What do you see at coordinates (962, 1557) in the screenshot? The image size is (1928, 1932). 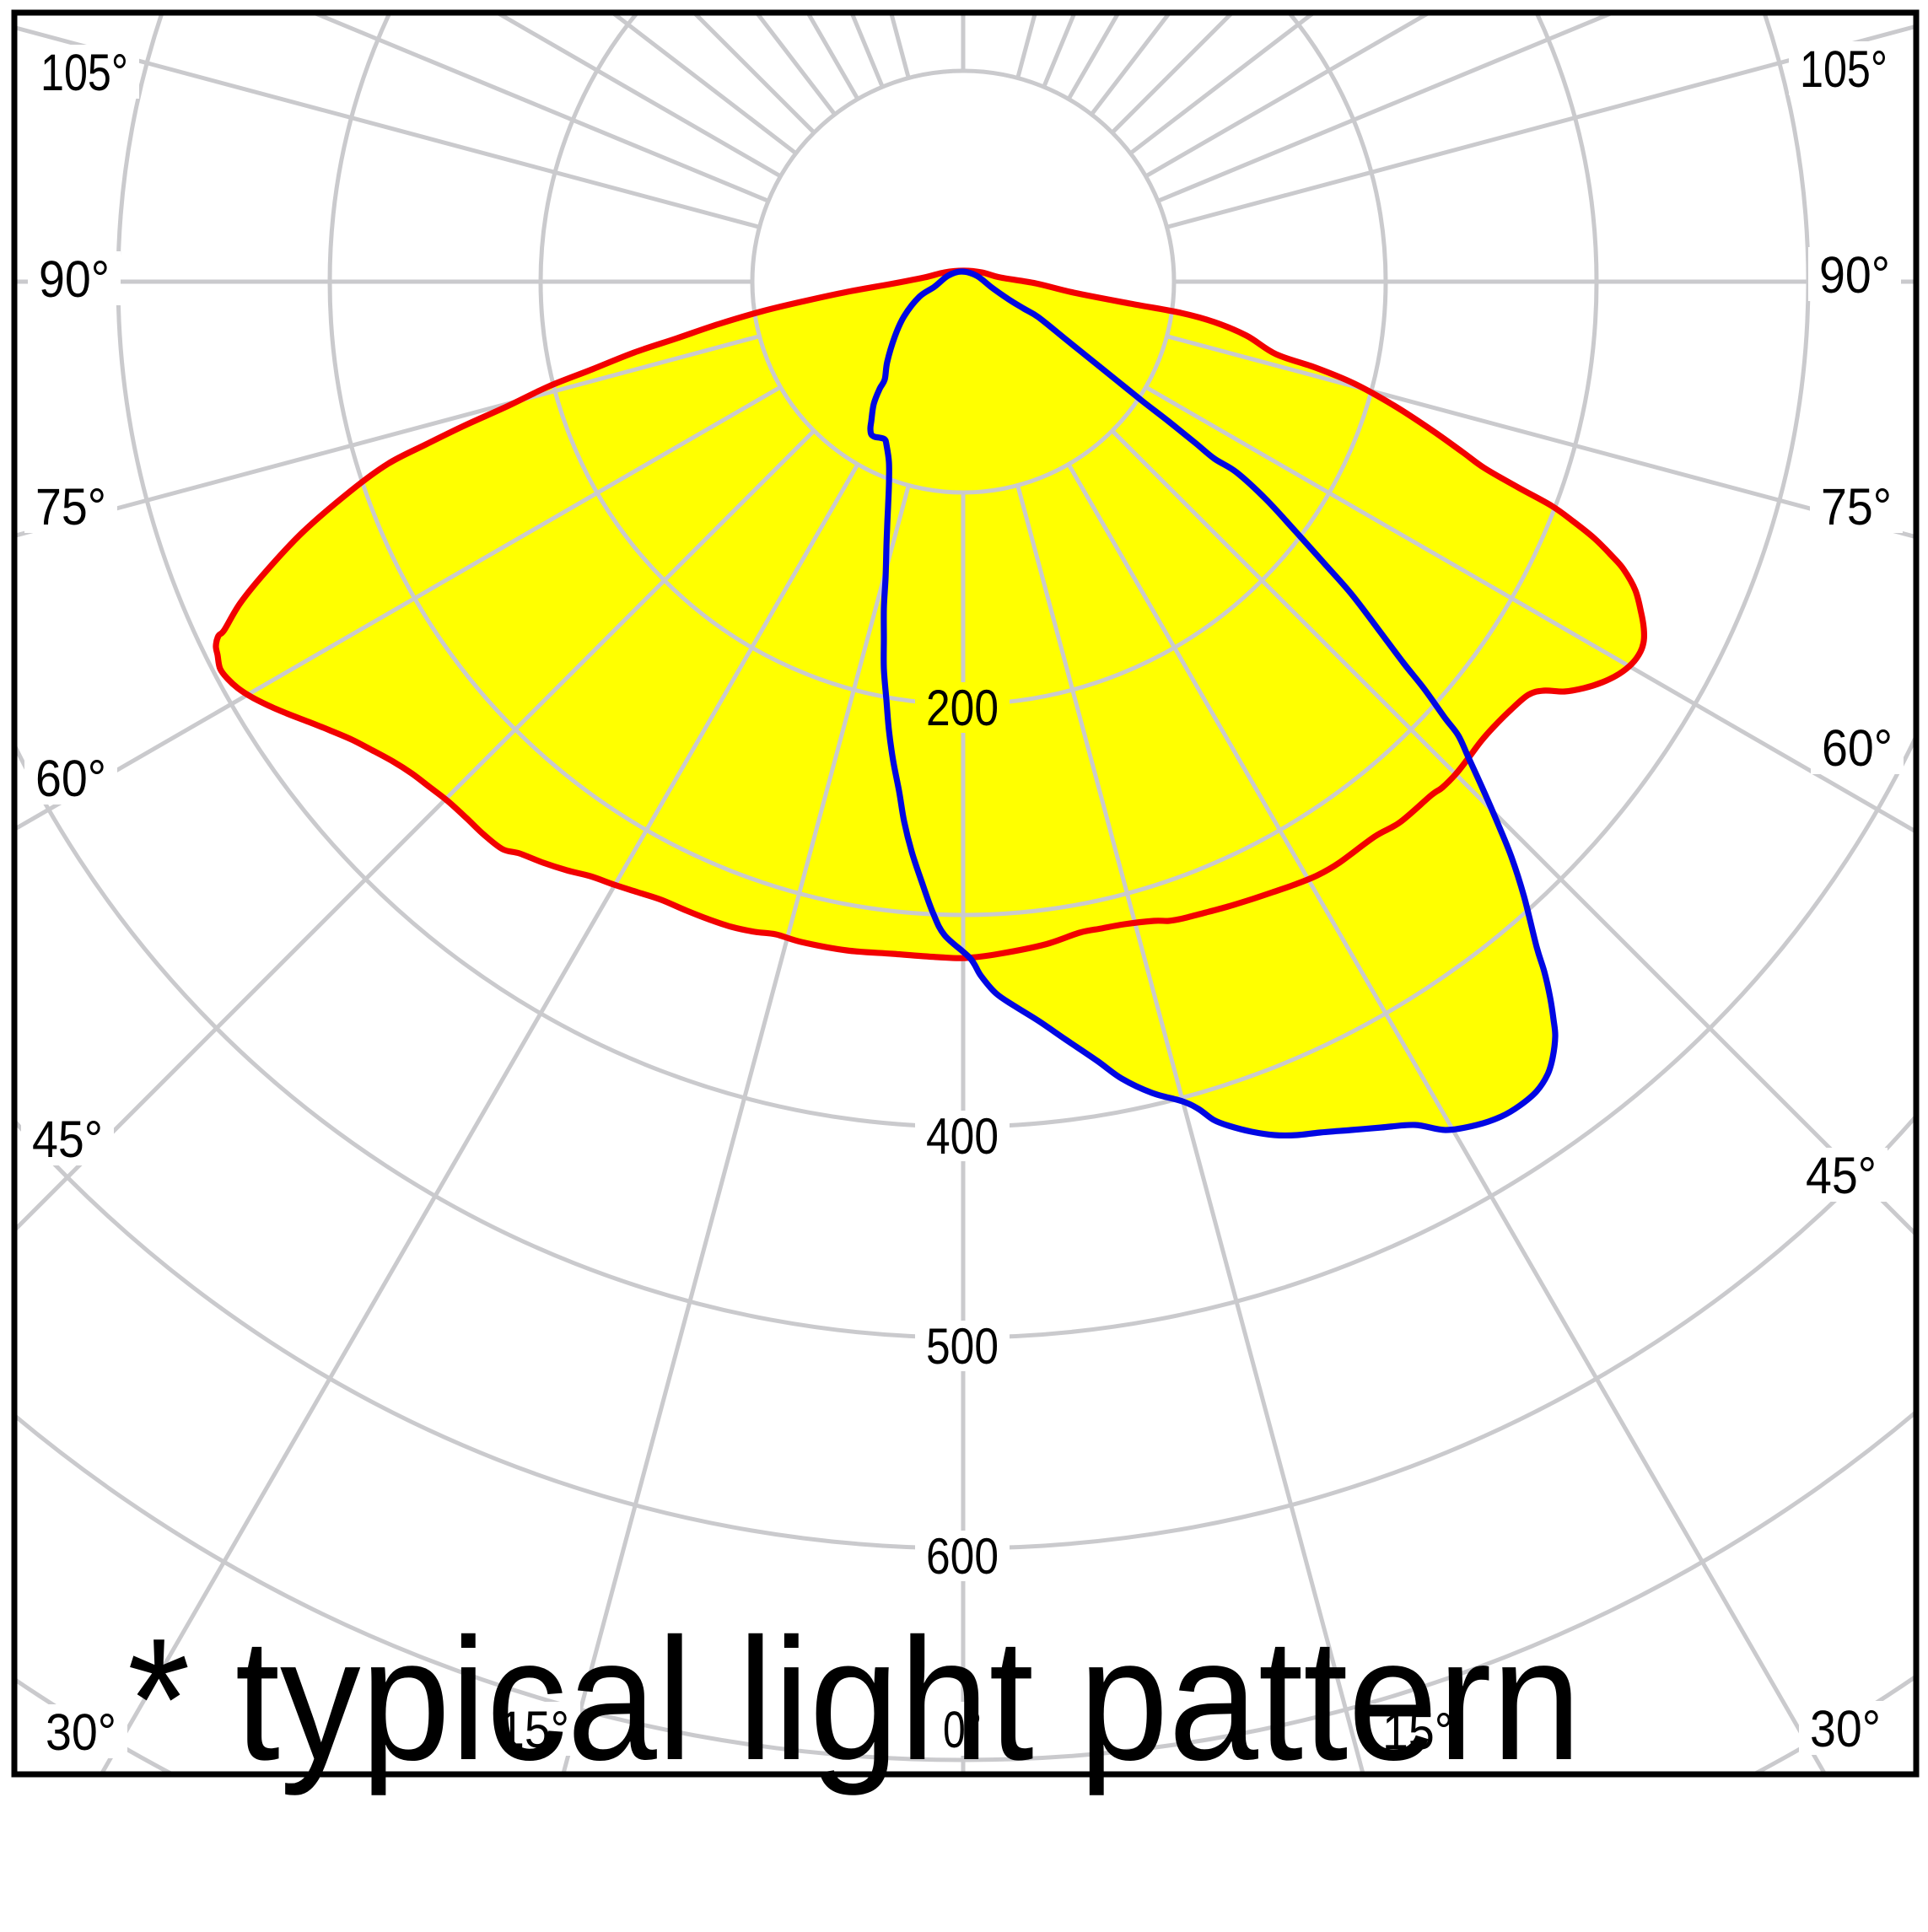 I see `svg-text: 600` at bounding box center [962, 1557].